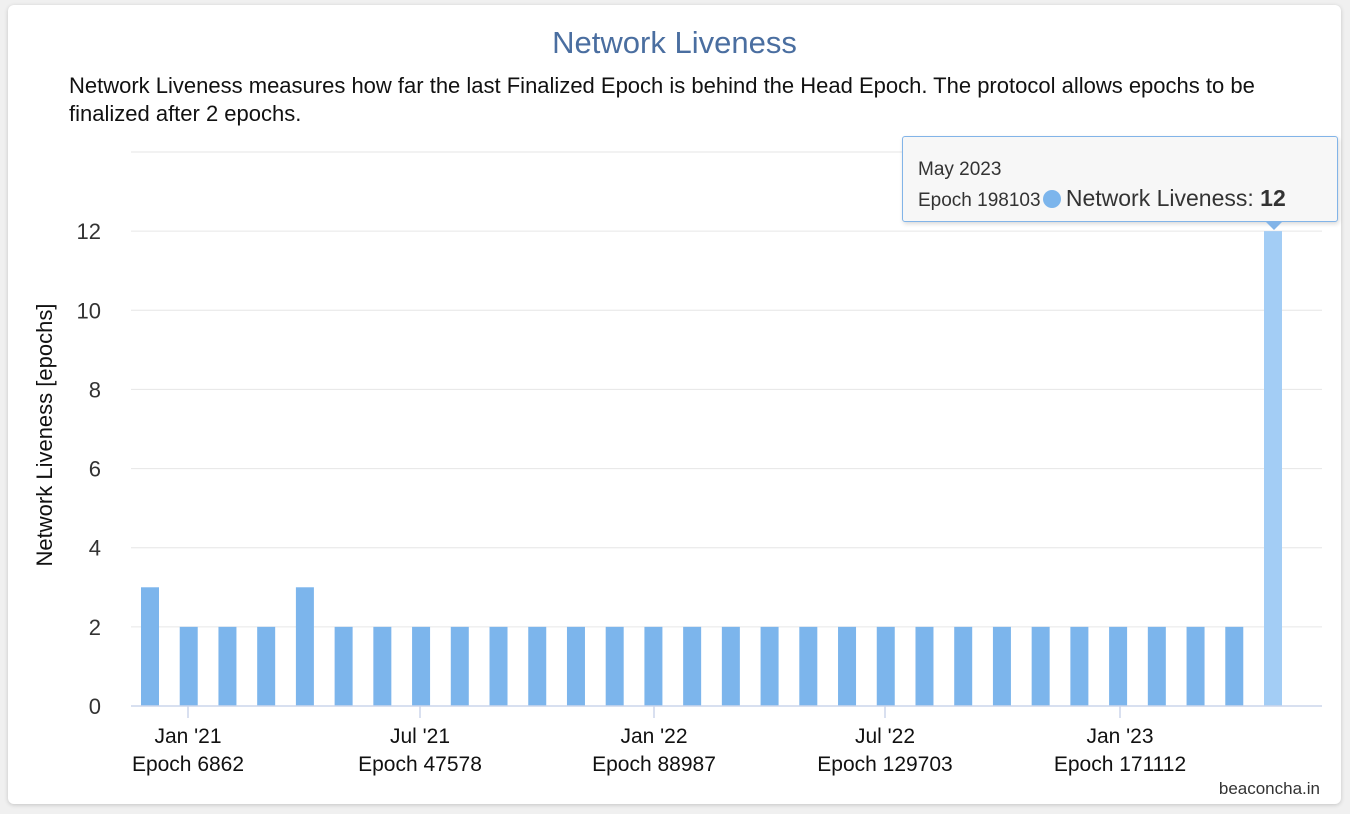  I want to click on y-axis-ticks: 0 2 4 6 8 10 12, so click(89, 469).